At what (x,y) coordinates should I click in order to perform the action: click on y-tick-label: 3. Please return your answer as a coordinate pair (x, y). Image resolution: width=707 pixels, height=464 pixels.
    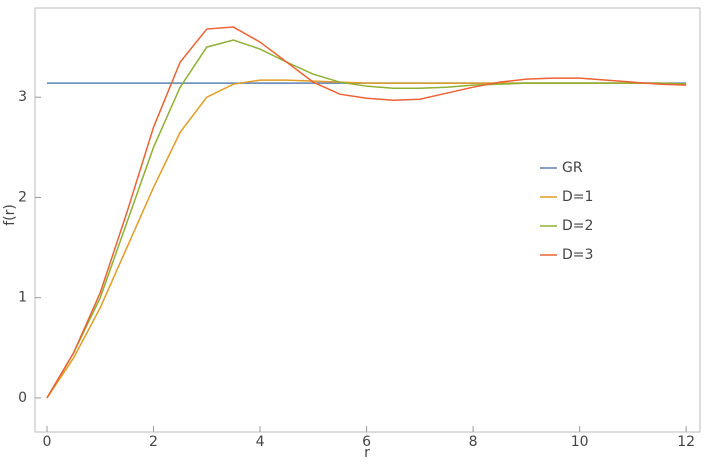
    Looking at the image, I should click on (22, 97).